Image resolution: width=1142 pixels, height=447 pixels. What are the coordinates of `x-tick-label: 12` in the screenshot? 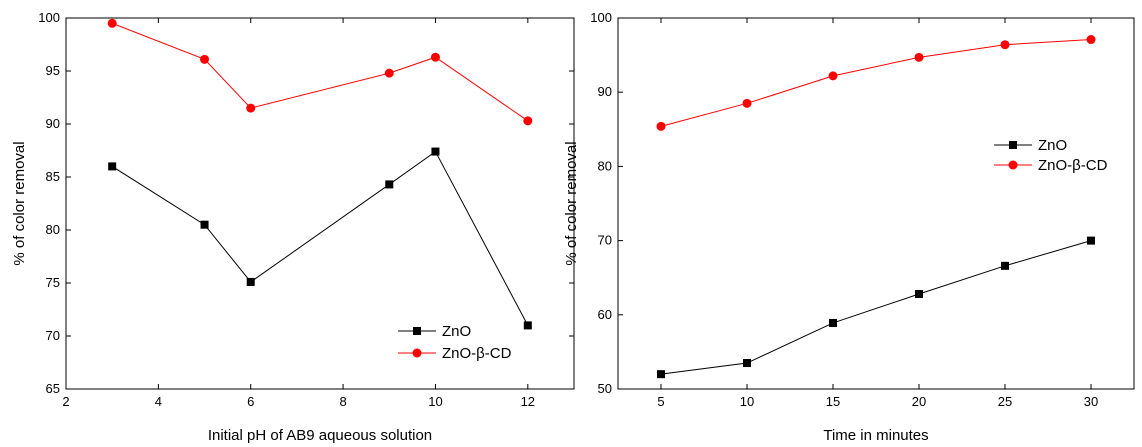 It's located at (528, 401).